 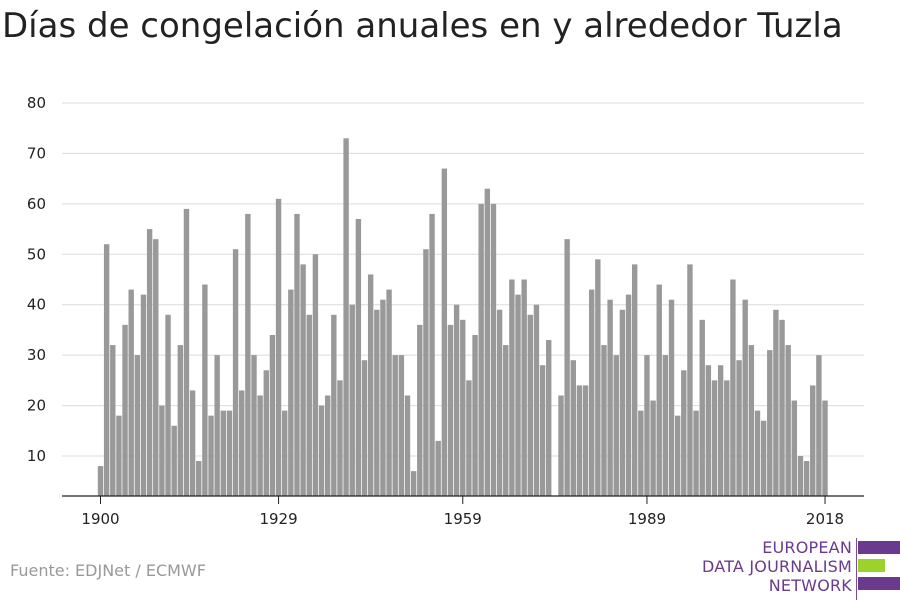 I want to click on bar-1996, so click(x=690, y=380).